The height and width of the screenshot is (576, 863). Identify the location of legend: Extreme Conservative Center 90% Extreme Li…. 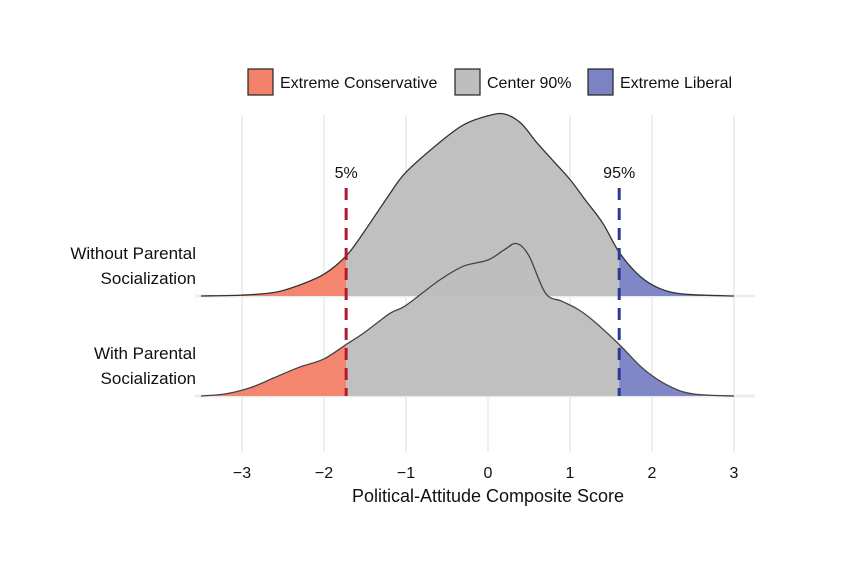
(489, 82).